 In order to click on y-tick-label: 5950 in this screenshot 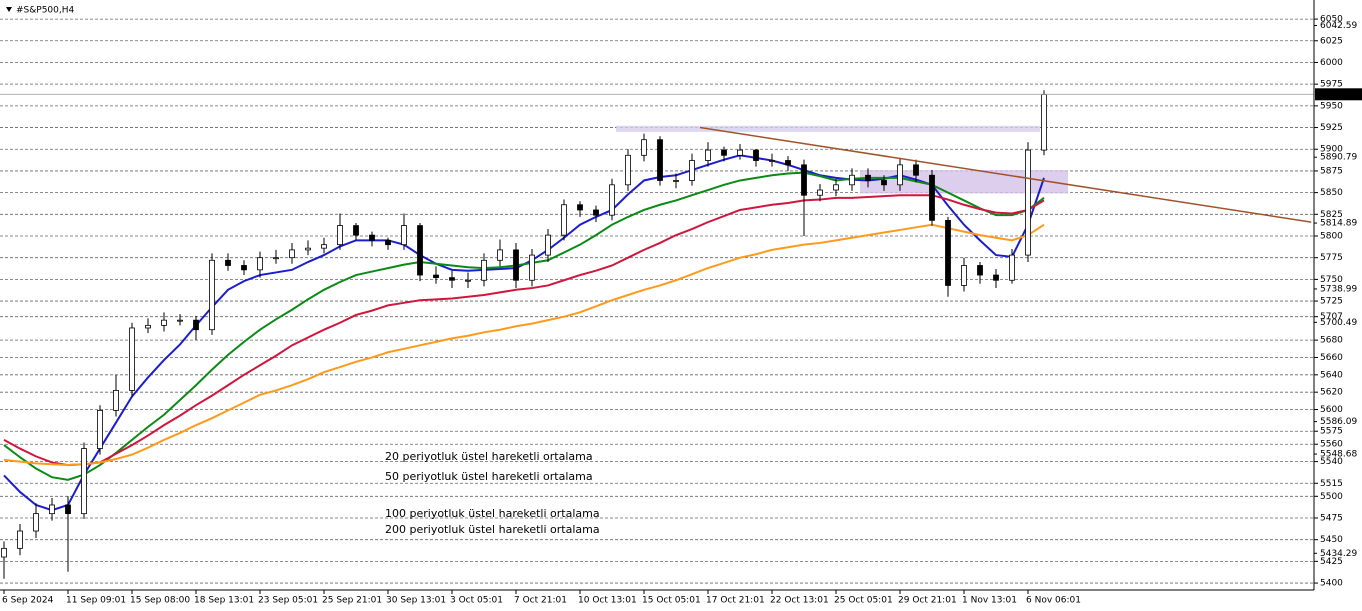, I will do `click(1331, 106)`.